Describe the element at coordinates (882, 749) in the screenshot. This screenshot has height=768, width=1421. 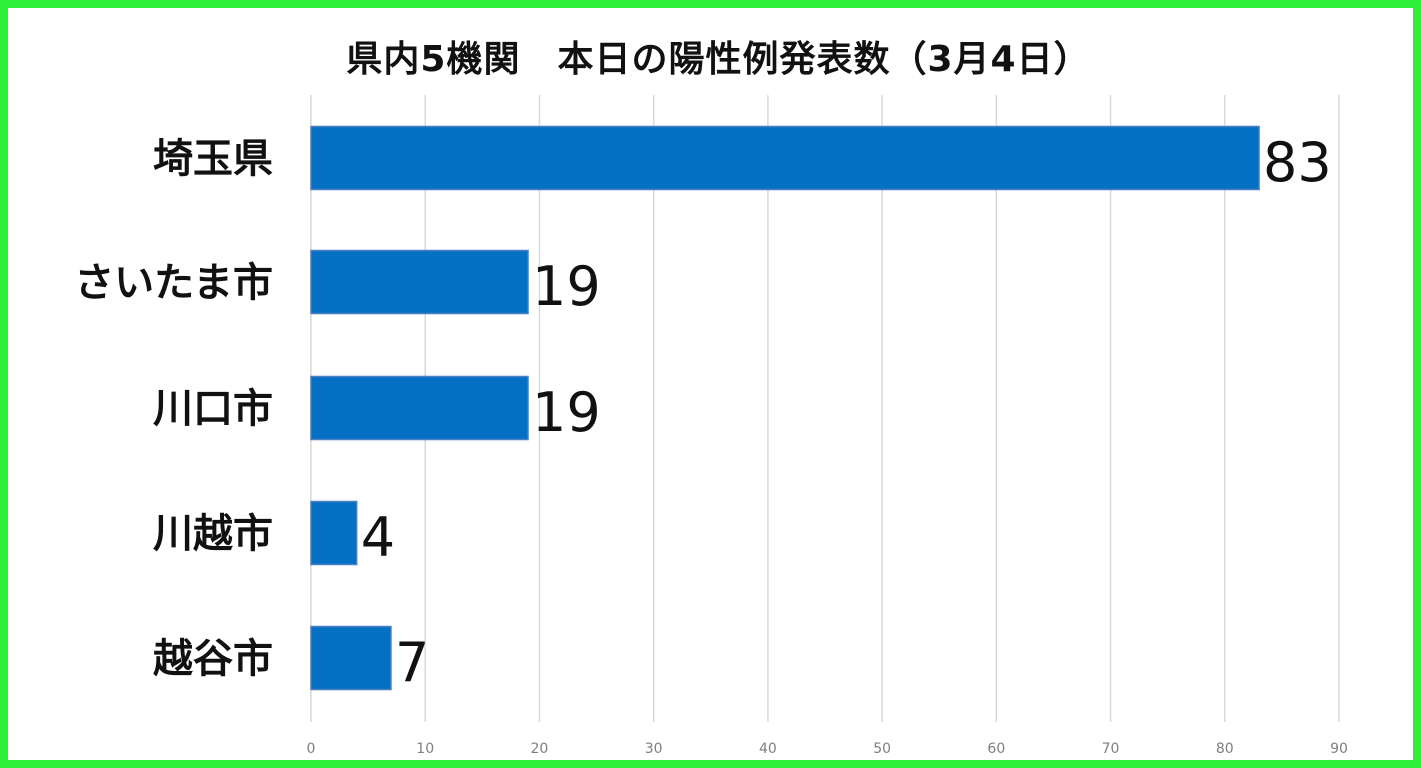
I see `x-tick-label: 50` at that location.